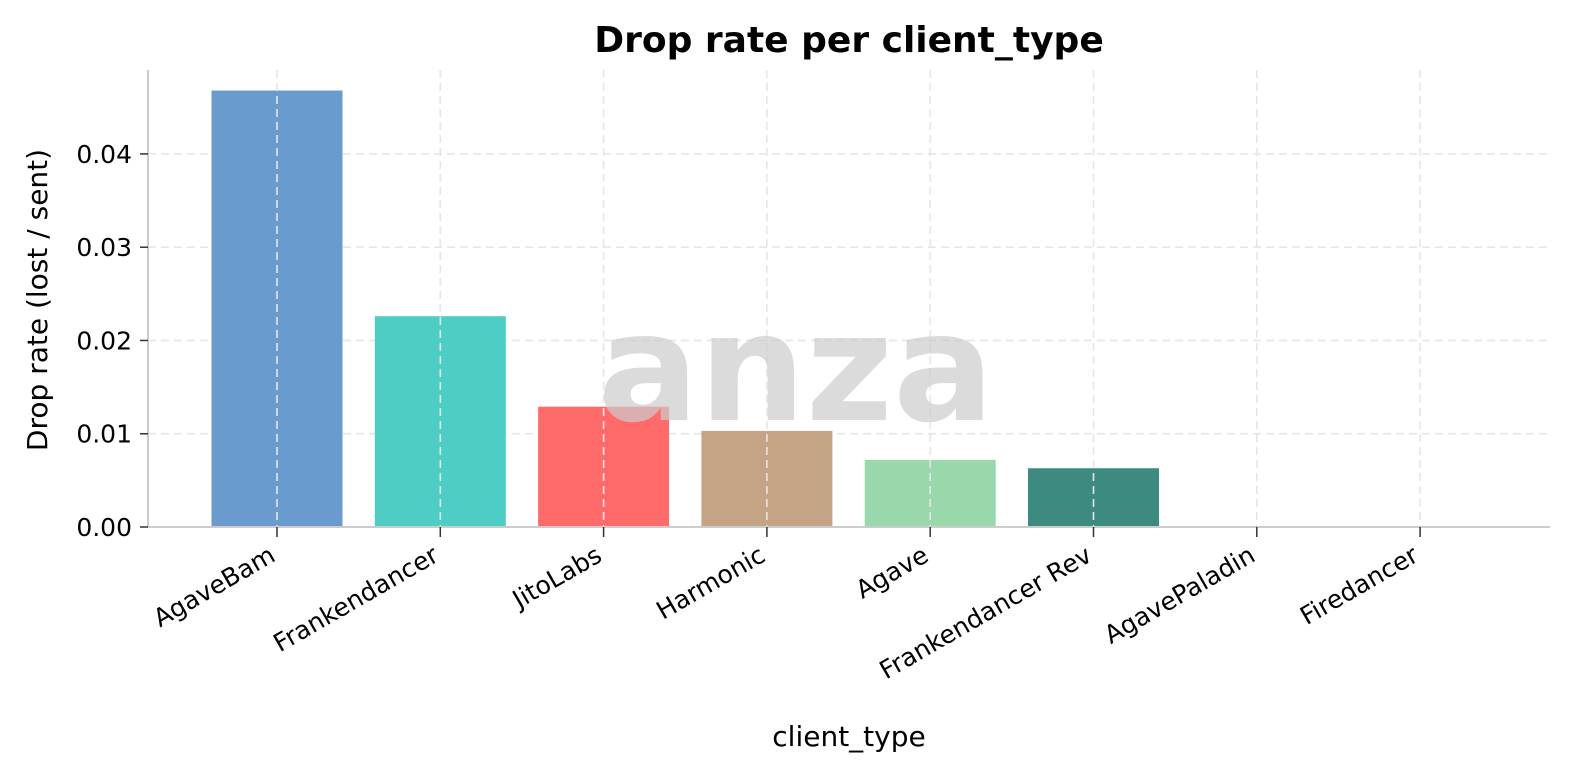  Describe the element at coordinates (356, 599) in the screenshot. I see `x-tick-label: Frankendancer` at that location.